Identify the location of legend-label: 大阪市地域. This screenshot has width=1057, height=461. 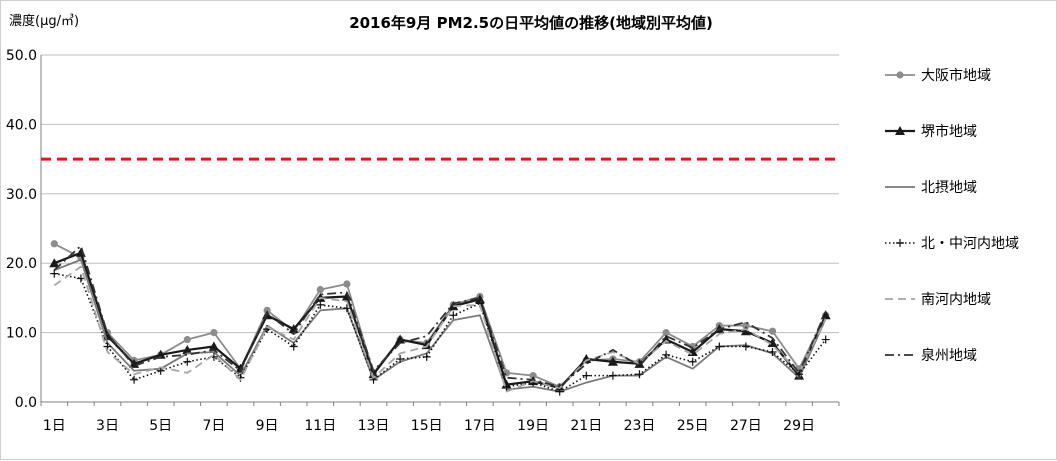
(956, 75).